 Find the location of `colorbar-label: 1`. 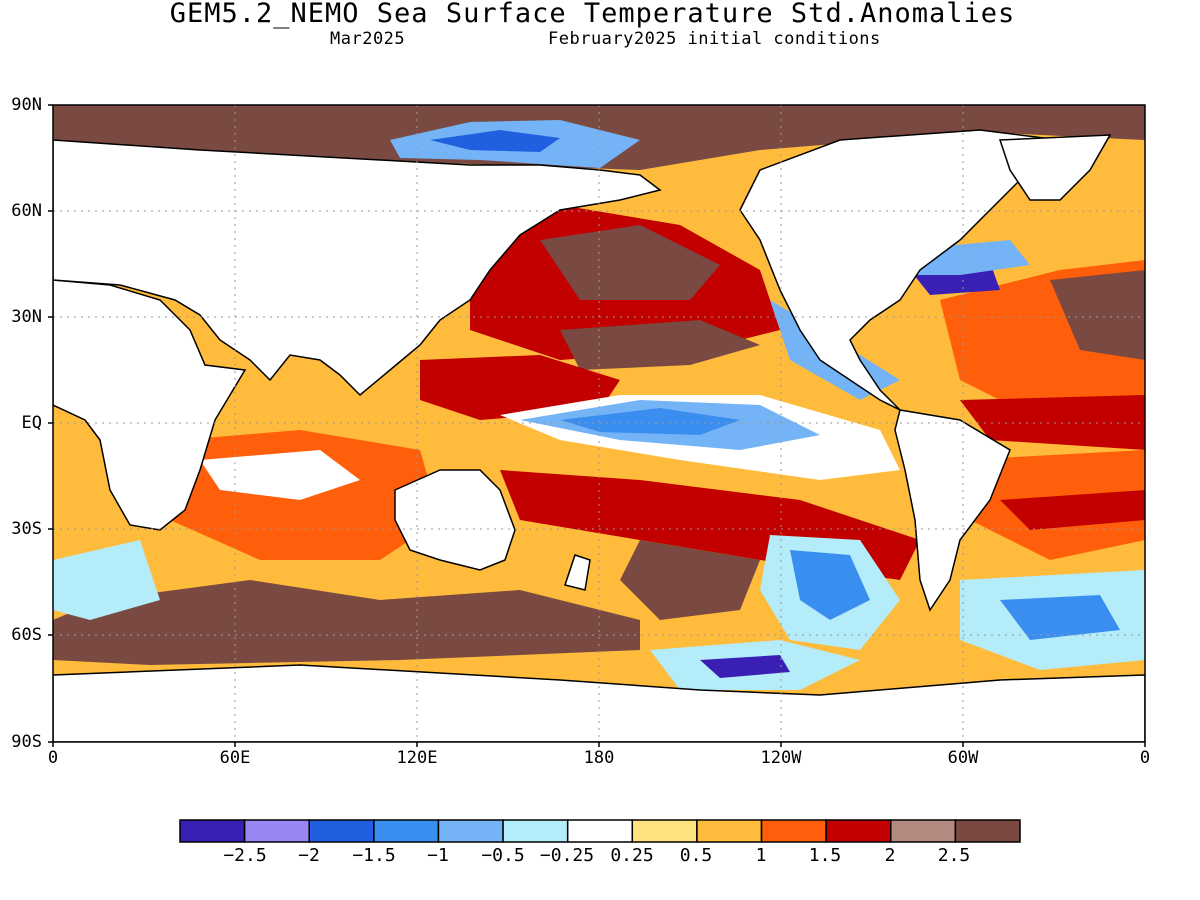

colorbar-label: 1 is located at coordinates (761, 855).